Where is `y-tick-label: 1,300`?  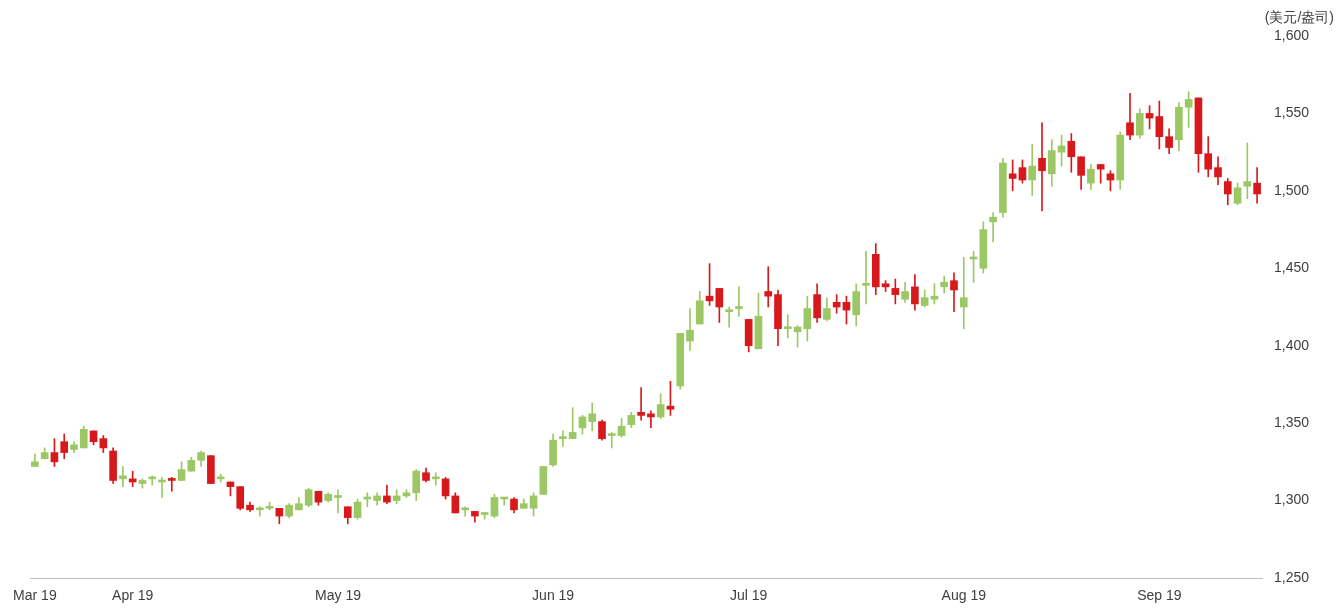 y-tick-label: 1,300 is located at coordinates (1292, 499).